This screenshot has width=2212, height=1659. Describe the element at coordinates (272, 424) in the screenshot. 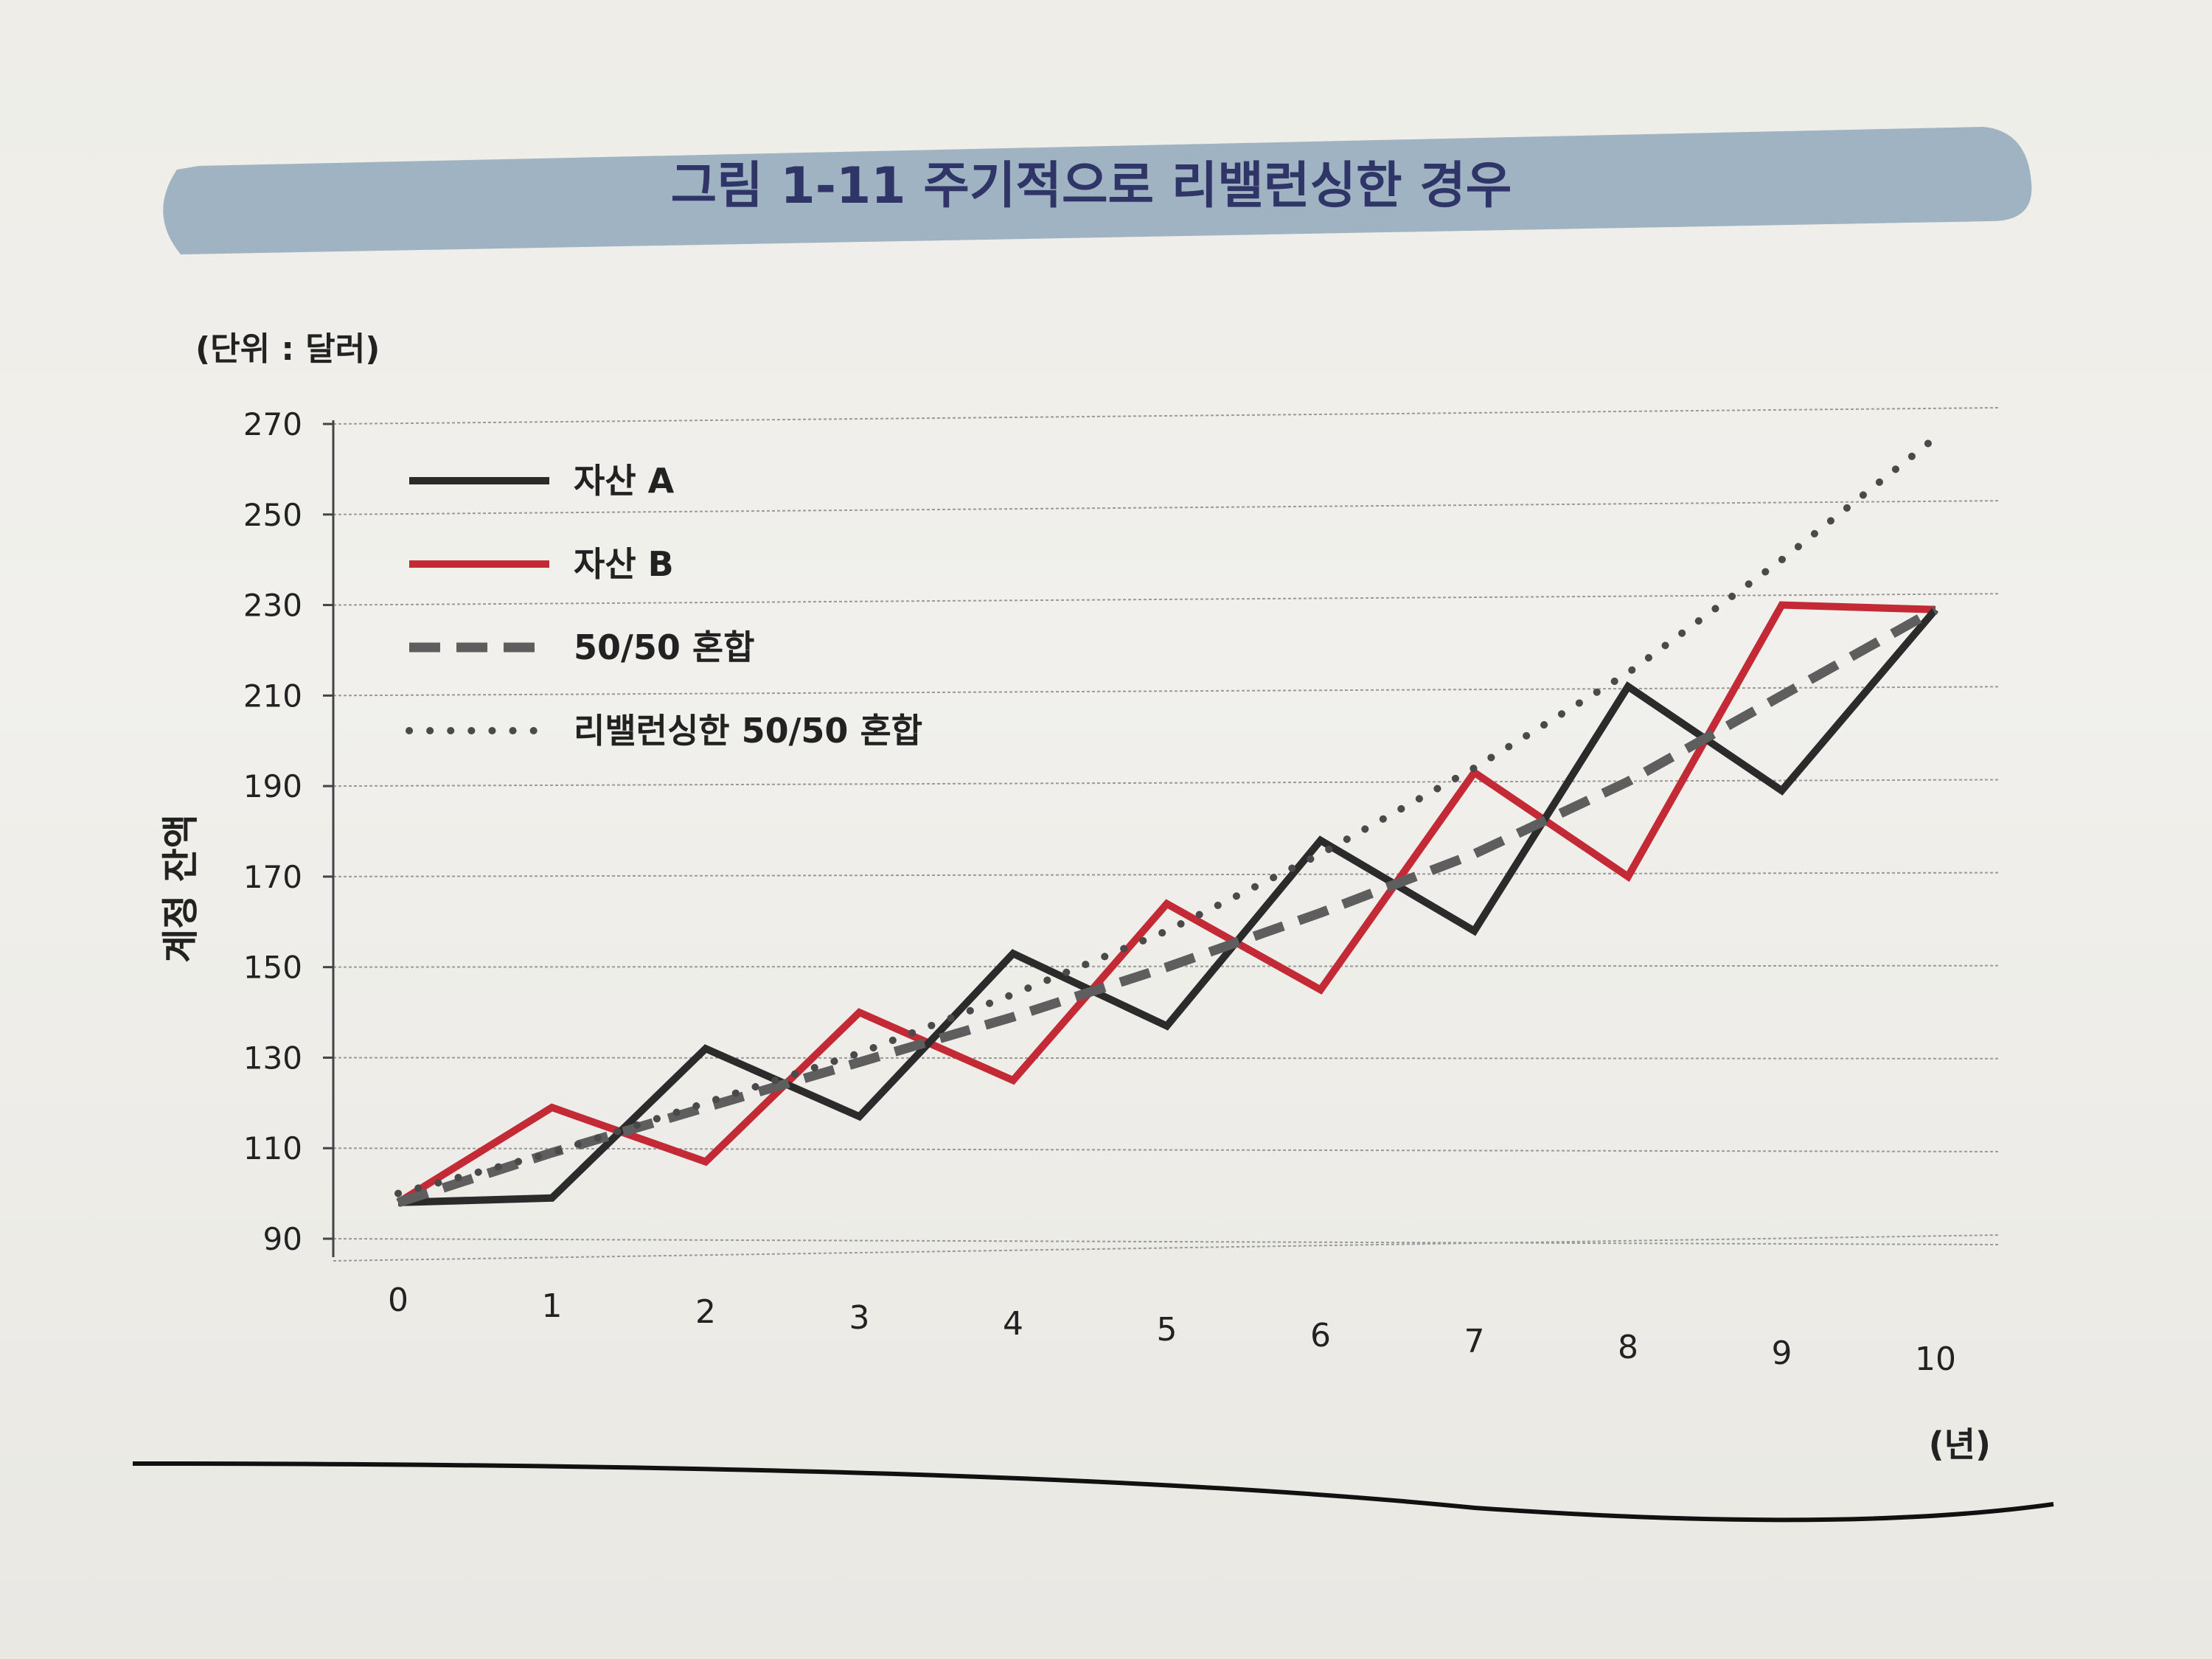

I see `y-tick-label: 270` at that location.